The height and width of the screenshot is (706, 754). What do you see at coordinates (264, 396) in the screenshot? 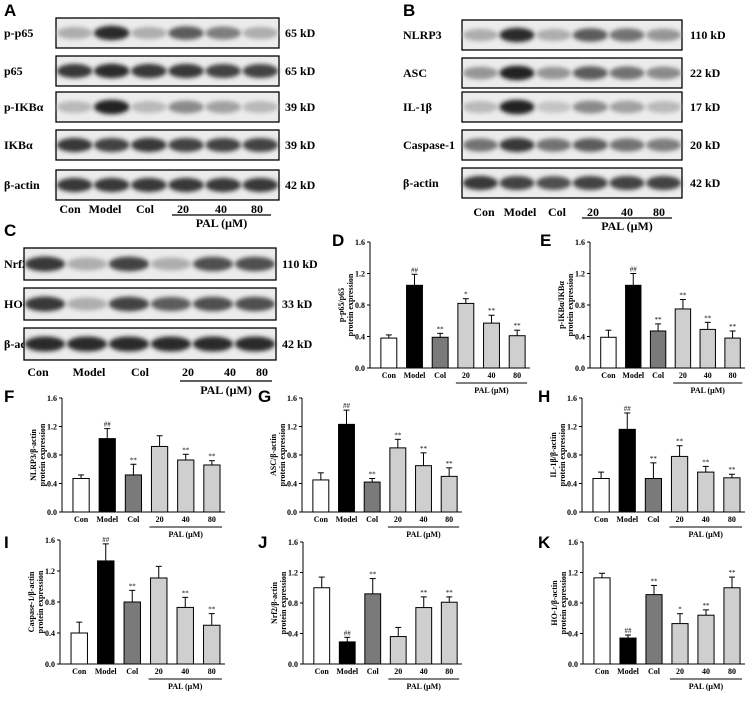
I see `panel-label-G: G` at bounding box center [264, 396].